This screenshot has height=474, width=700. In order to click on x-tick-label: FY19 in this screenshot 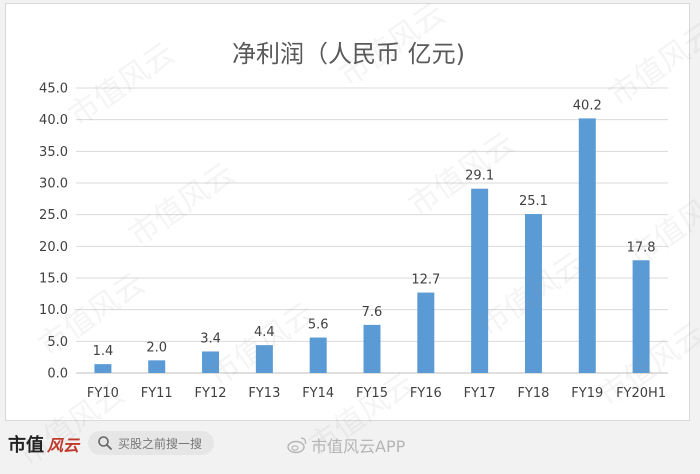, I will do `click(587, 393)`.